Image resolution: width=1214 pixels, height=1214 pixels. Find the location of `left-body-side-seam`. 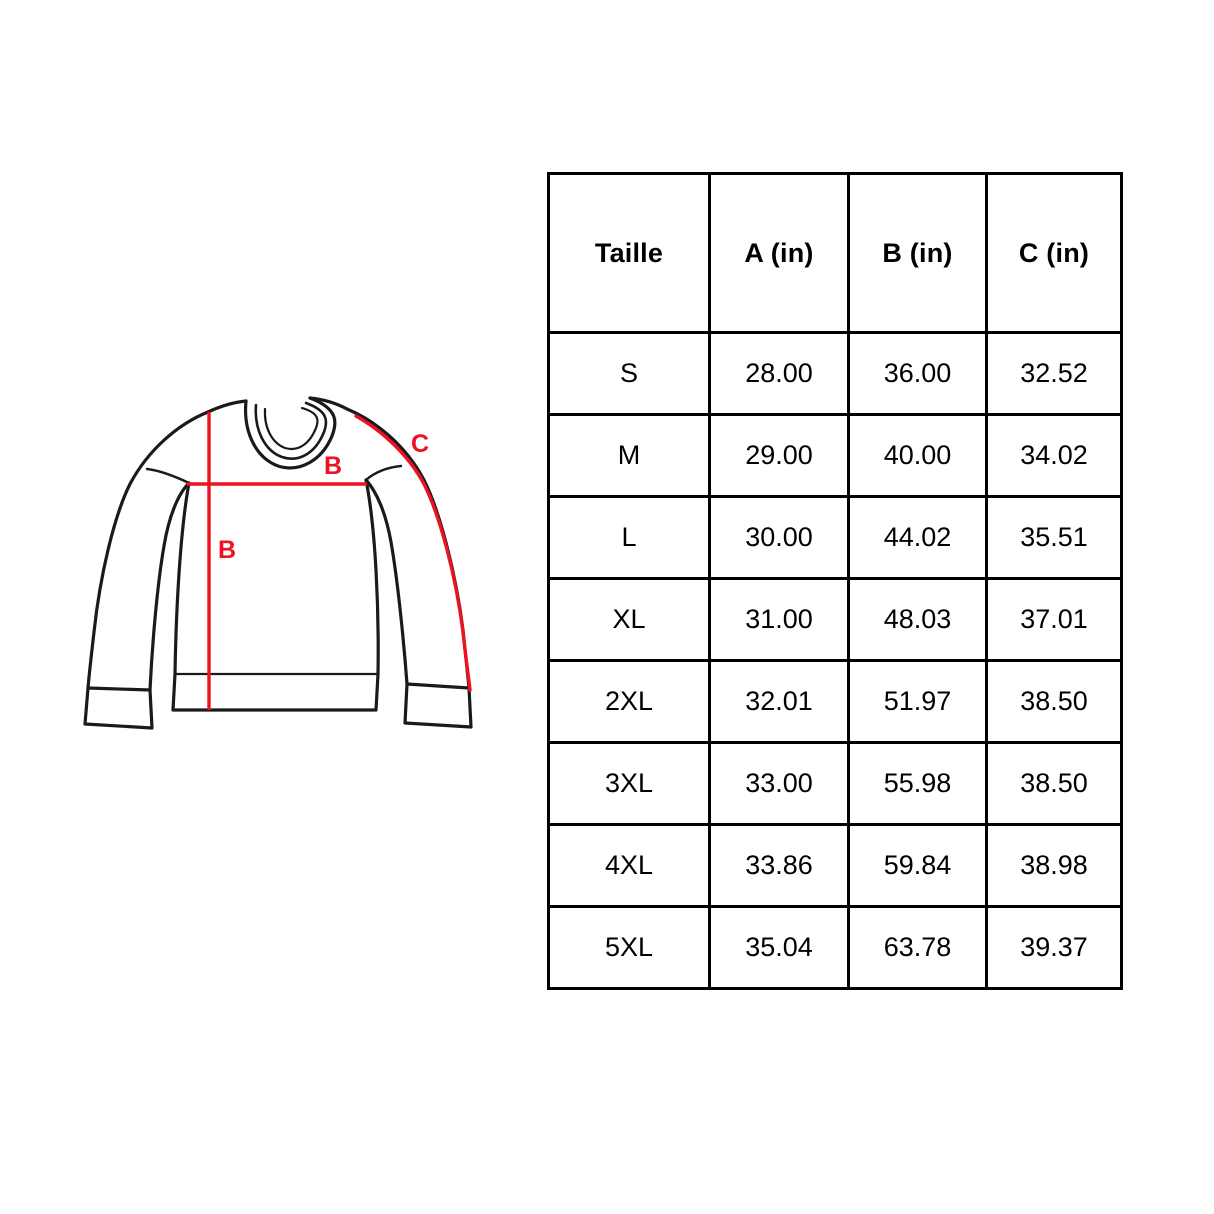

left-body-side-seam is located at coordinates (182, 578).